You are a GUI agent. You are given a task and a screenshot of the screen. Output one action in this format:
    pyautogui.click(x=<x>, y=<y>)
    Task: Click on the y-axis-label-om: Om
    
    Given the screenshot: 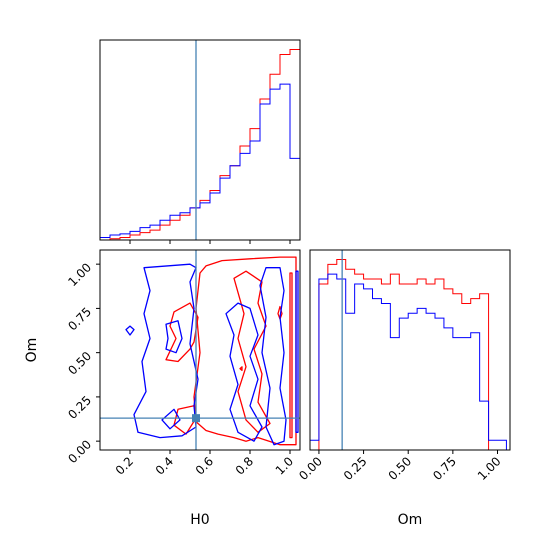 What is the action you would take?
    pyautogui.click(x=32, y=350)
    